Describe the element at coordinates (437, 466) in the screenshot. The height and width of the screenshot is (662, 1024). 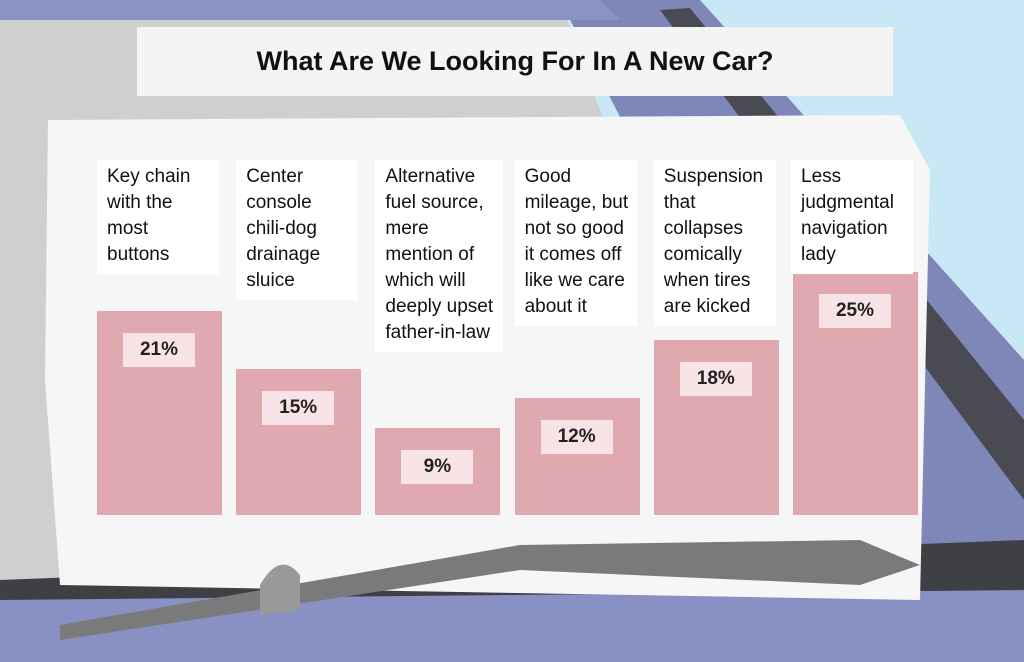
I see `value-label: 9%` at that location.